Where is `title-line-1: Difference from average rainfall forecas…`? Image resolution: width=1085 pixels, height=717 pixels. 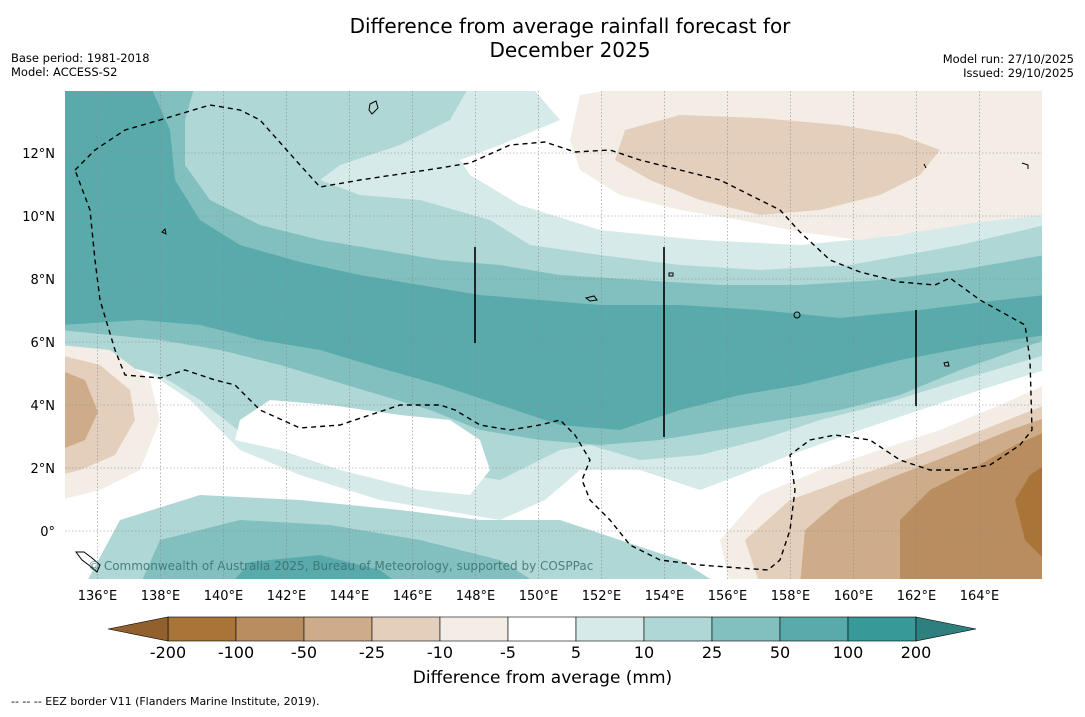
title-line-1: Difference from average rainfall forecas… is located at coordinates (570, 26).